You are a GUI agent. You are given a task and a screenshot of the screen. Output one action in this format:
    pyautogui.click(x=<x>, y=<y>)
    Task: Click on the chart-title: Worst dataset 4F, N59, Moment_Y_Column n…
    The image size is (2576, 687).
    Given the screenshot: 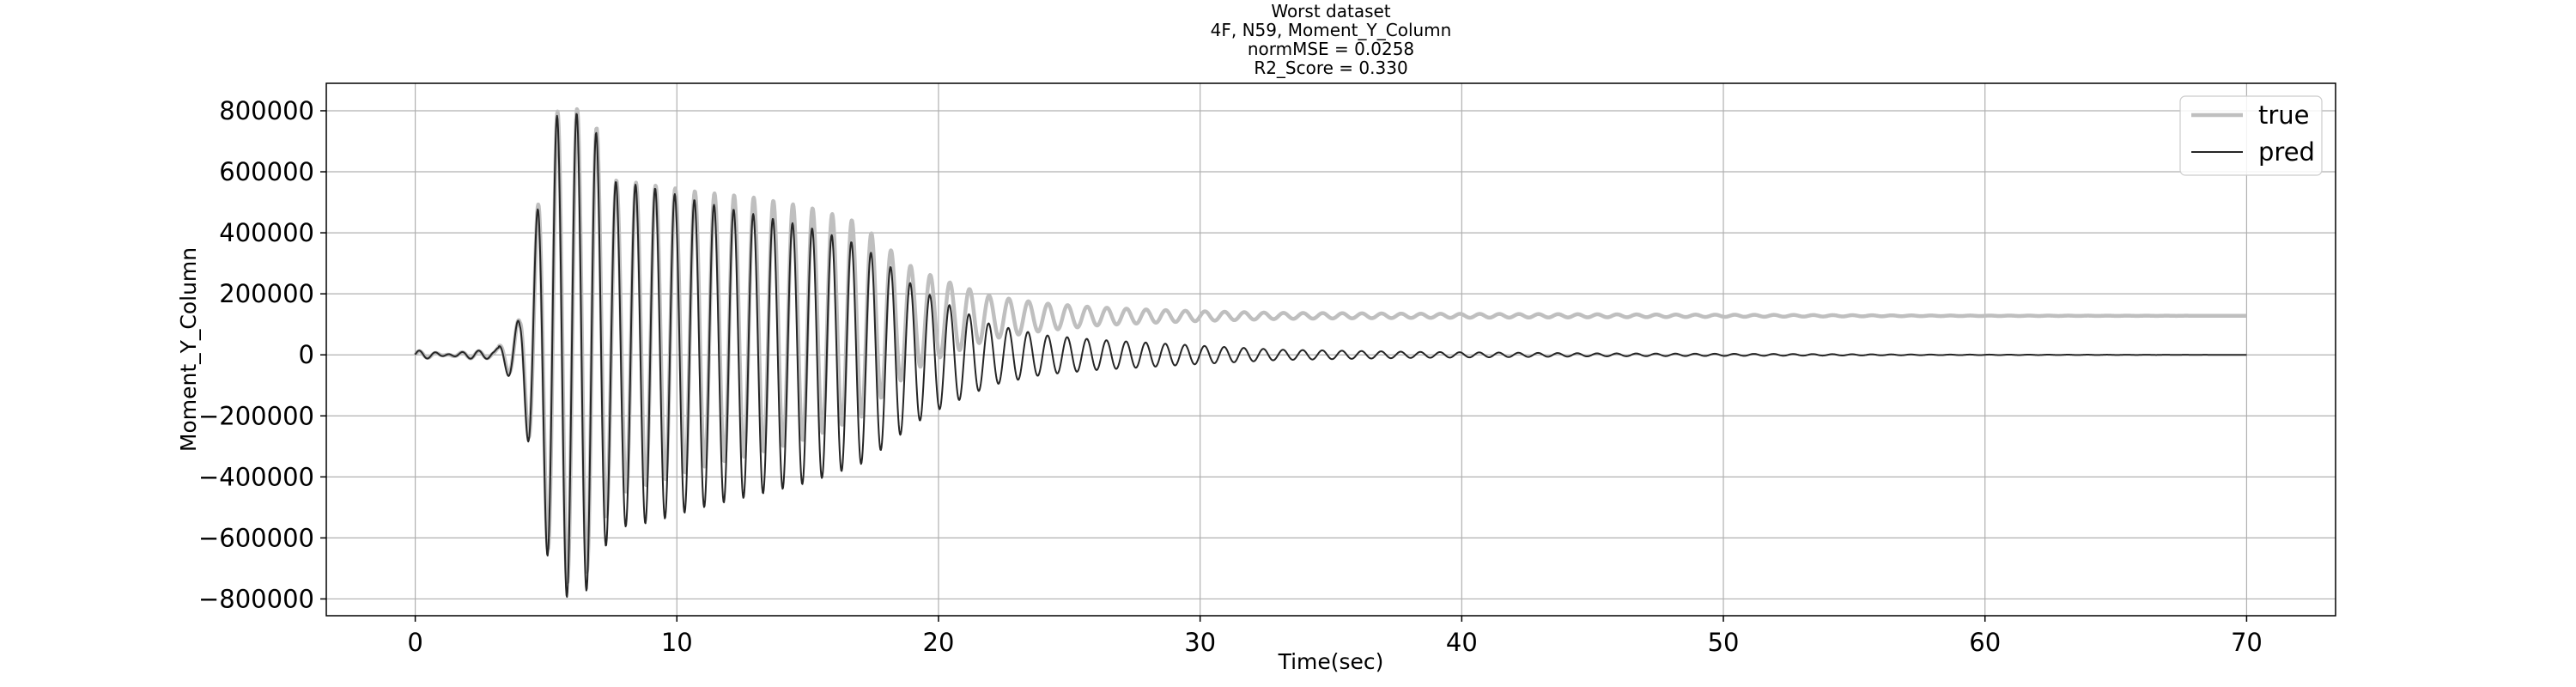 What is the action you would take?
    pyautogui.click(x=1331, y=39)
    